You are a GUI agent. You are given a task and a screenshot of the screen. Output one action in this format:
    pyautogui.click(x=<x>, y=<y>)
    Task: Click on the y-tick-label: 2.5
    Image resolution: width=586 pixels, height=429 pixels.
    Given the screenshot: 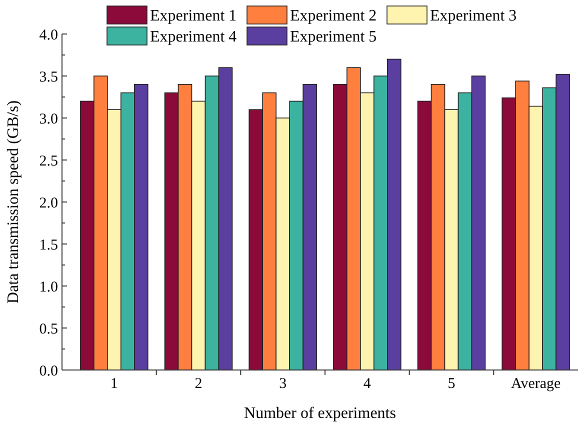 What is the action you would take?
    pyautogui.click(x=48, y=161)
    